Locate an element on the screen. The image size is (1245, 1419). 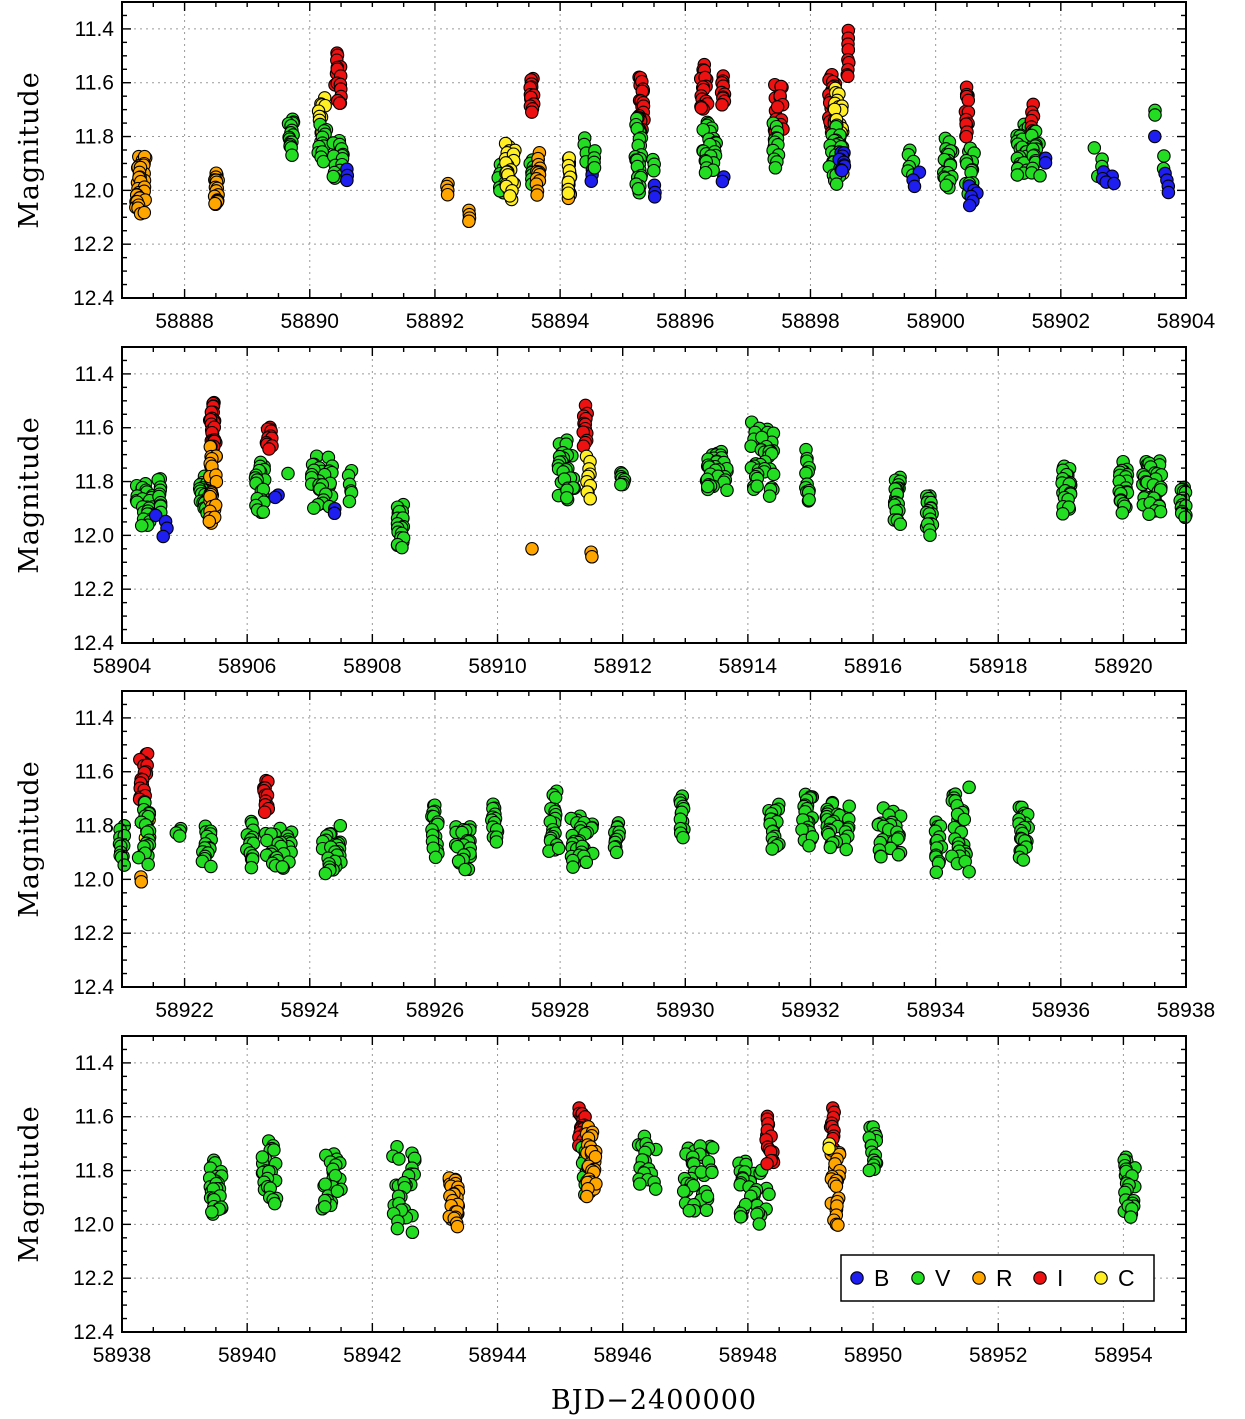
x-tick-label: 58888 is located at coordinates (184, 321).